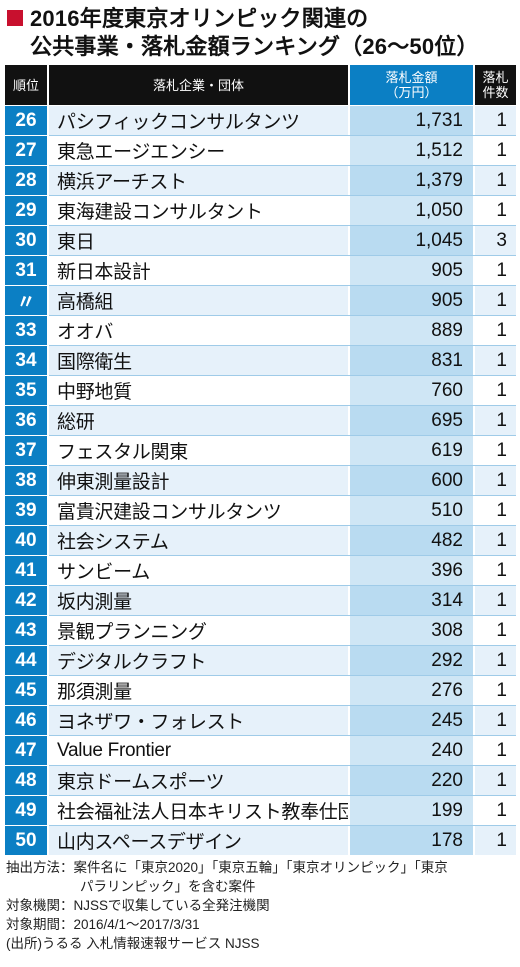 This screenshot has height=967, width=520. I want to click on company-cell: Value Frontier, so click(198, 750).